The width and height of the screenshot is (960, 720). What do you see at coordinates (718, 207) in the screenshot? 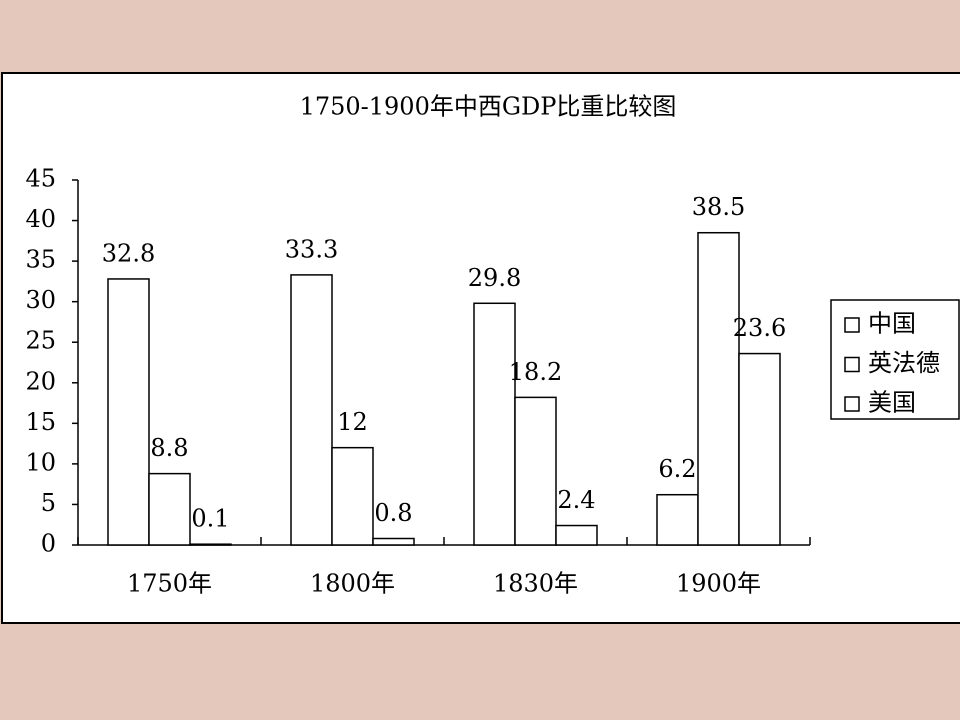
I see `value-label: 38.5` at bounding box center [718, 207].